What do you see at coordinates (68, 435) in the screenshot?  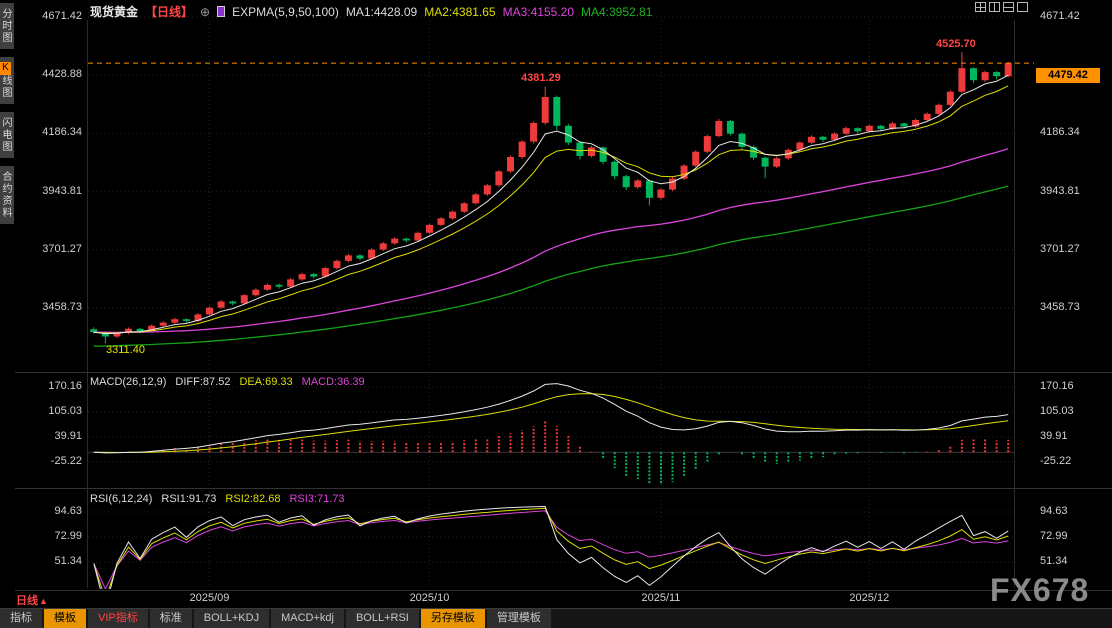 I see `macd-axis-label-left: 39.91` at bounding box center [68, 435].